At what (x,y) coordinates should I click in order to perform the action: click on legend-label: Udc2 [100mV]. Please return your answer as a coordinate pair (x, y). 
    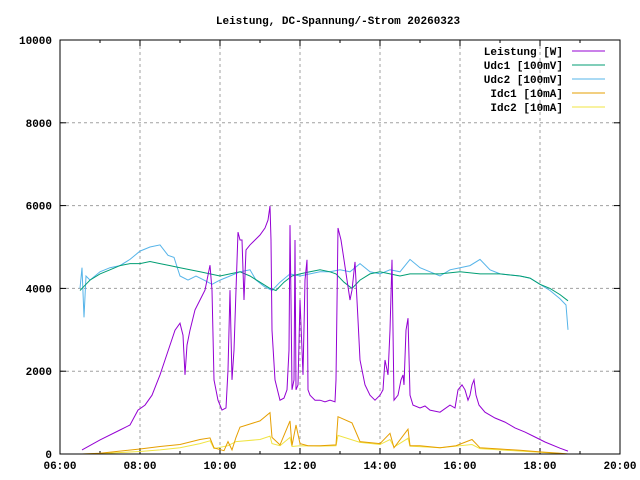
    Looking at the image, I should click on (523, 81).